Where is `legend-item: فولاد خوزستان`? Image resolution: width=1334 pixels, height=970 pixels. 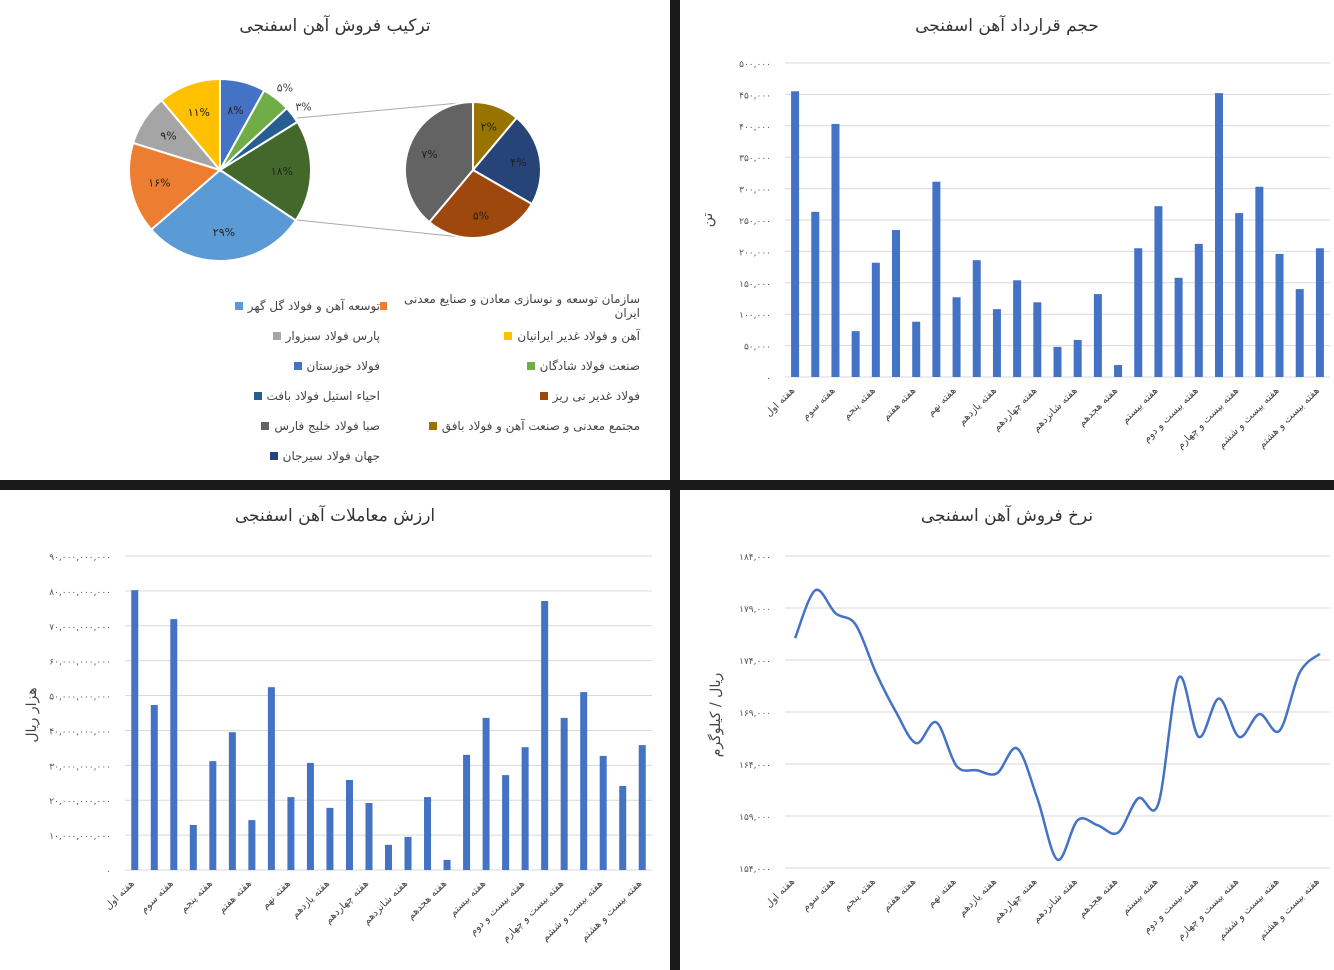 legend-item: فولاد خوزستان is located at coordinates (250, 365).